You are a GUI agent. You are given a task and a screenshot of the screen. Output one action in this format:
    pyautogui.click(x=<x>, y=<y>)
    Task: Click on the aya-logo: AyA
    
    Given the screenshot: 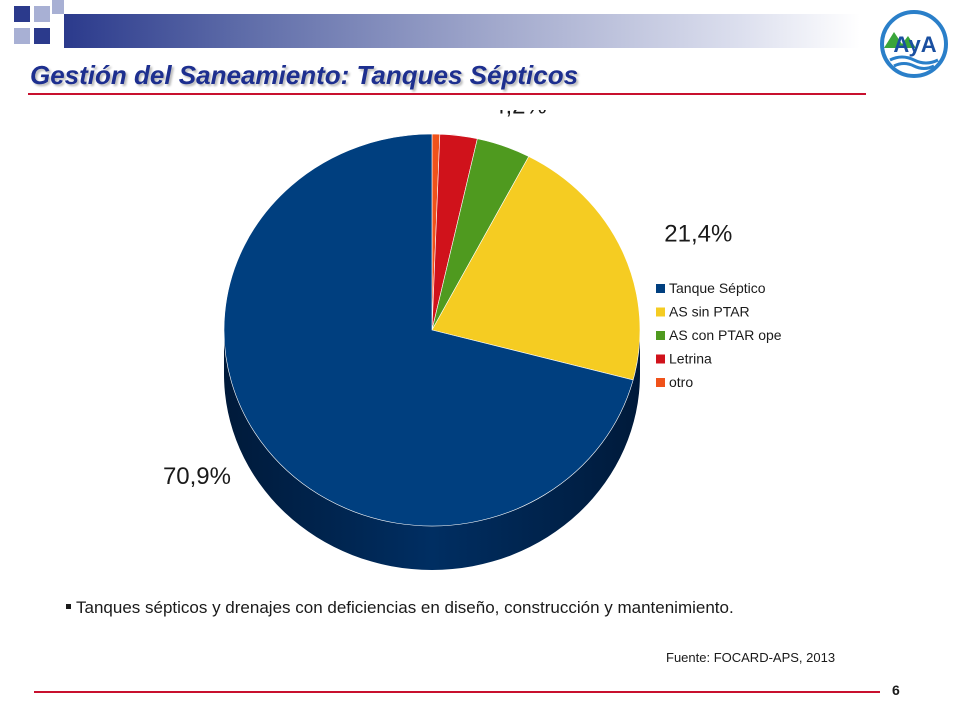 What is the action you would take?
    pyautogui.click(x=914, y=44)
    